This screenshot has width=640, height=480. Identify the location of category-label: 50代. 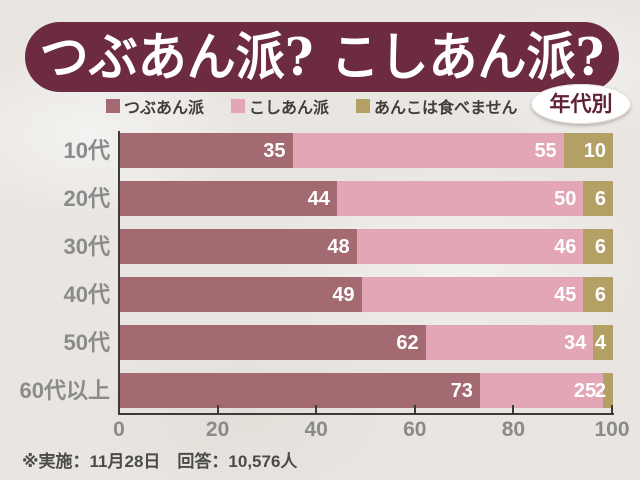
(86, 342).